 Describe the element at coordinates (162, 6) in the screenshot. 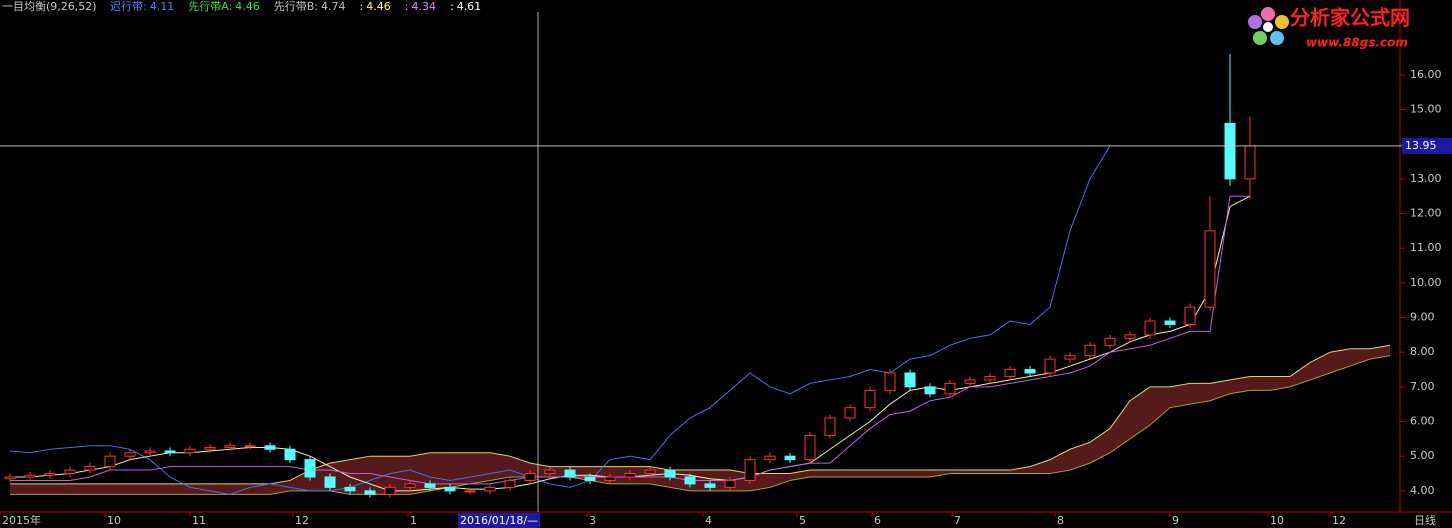

I see `legend-value: 4.11` at that location.